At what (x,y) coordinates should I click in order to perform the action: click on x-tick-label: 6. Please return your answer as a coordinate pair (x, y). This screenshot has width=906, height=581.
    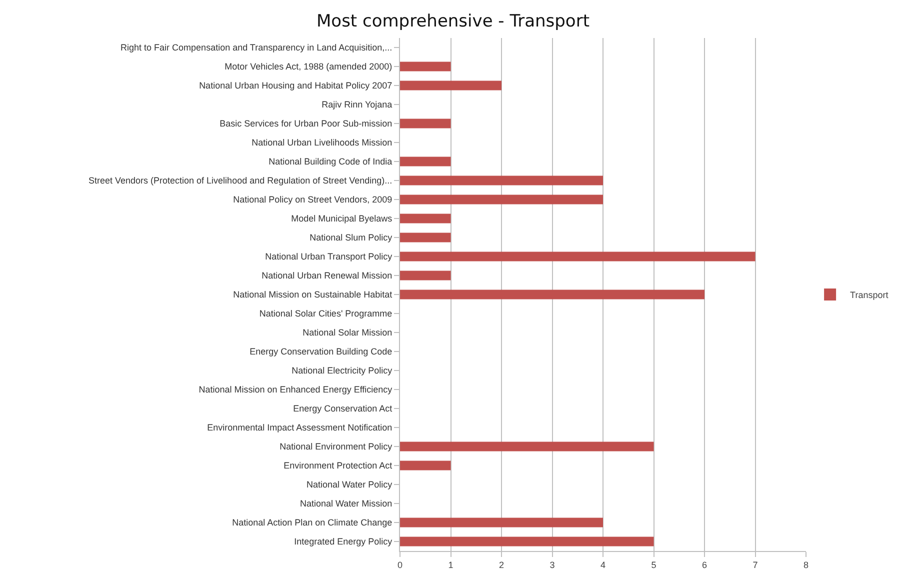
    Looking at the image, I should click on (705, 565).